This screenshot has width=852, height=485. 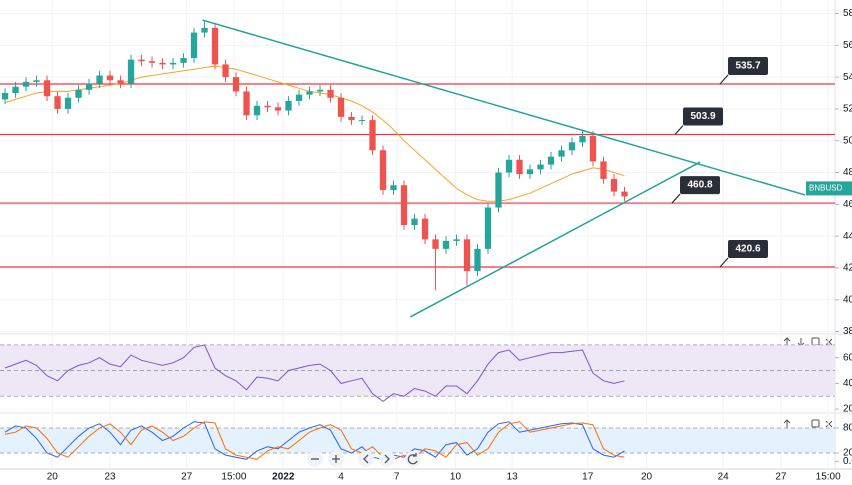 What do you see at coordinates (847, 77) in the screenshot?
I see `y-tick-label: 540` at bounding box center [847, 77].